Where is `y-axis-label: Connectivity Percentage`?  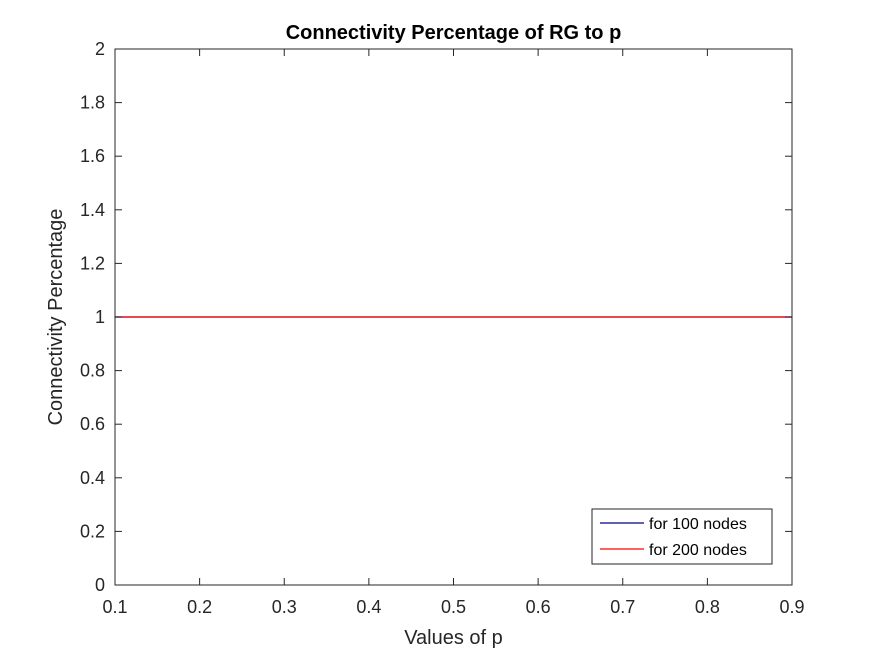
y-axis-label: Connectivity Percentage is located at coordinates (56, 317).